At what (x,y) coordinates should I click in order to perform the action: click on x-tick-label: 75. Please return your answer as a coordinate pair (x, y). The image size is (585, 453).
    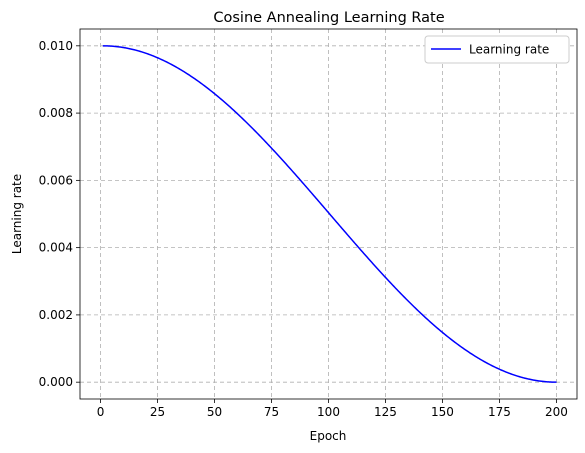
    Looking at the image, I should click on (271, 412).